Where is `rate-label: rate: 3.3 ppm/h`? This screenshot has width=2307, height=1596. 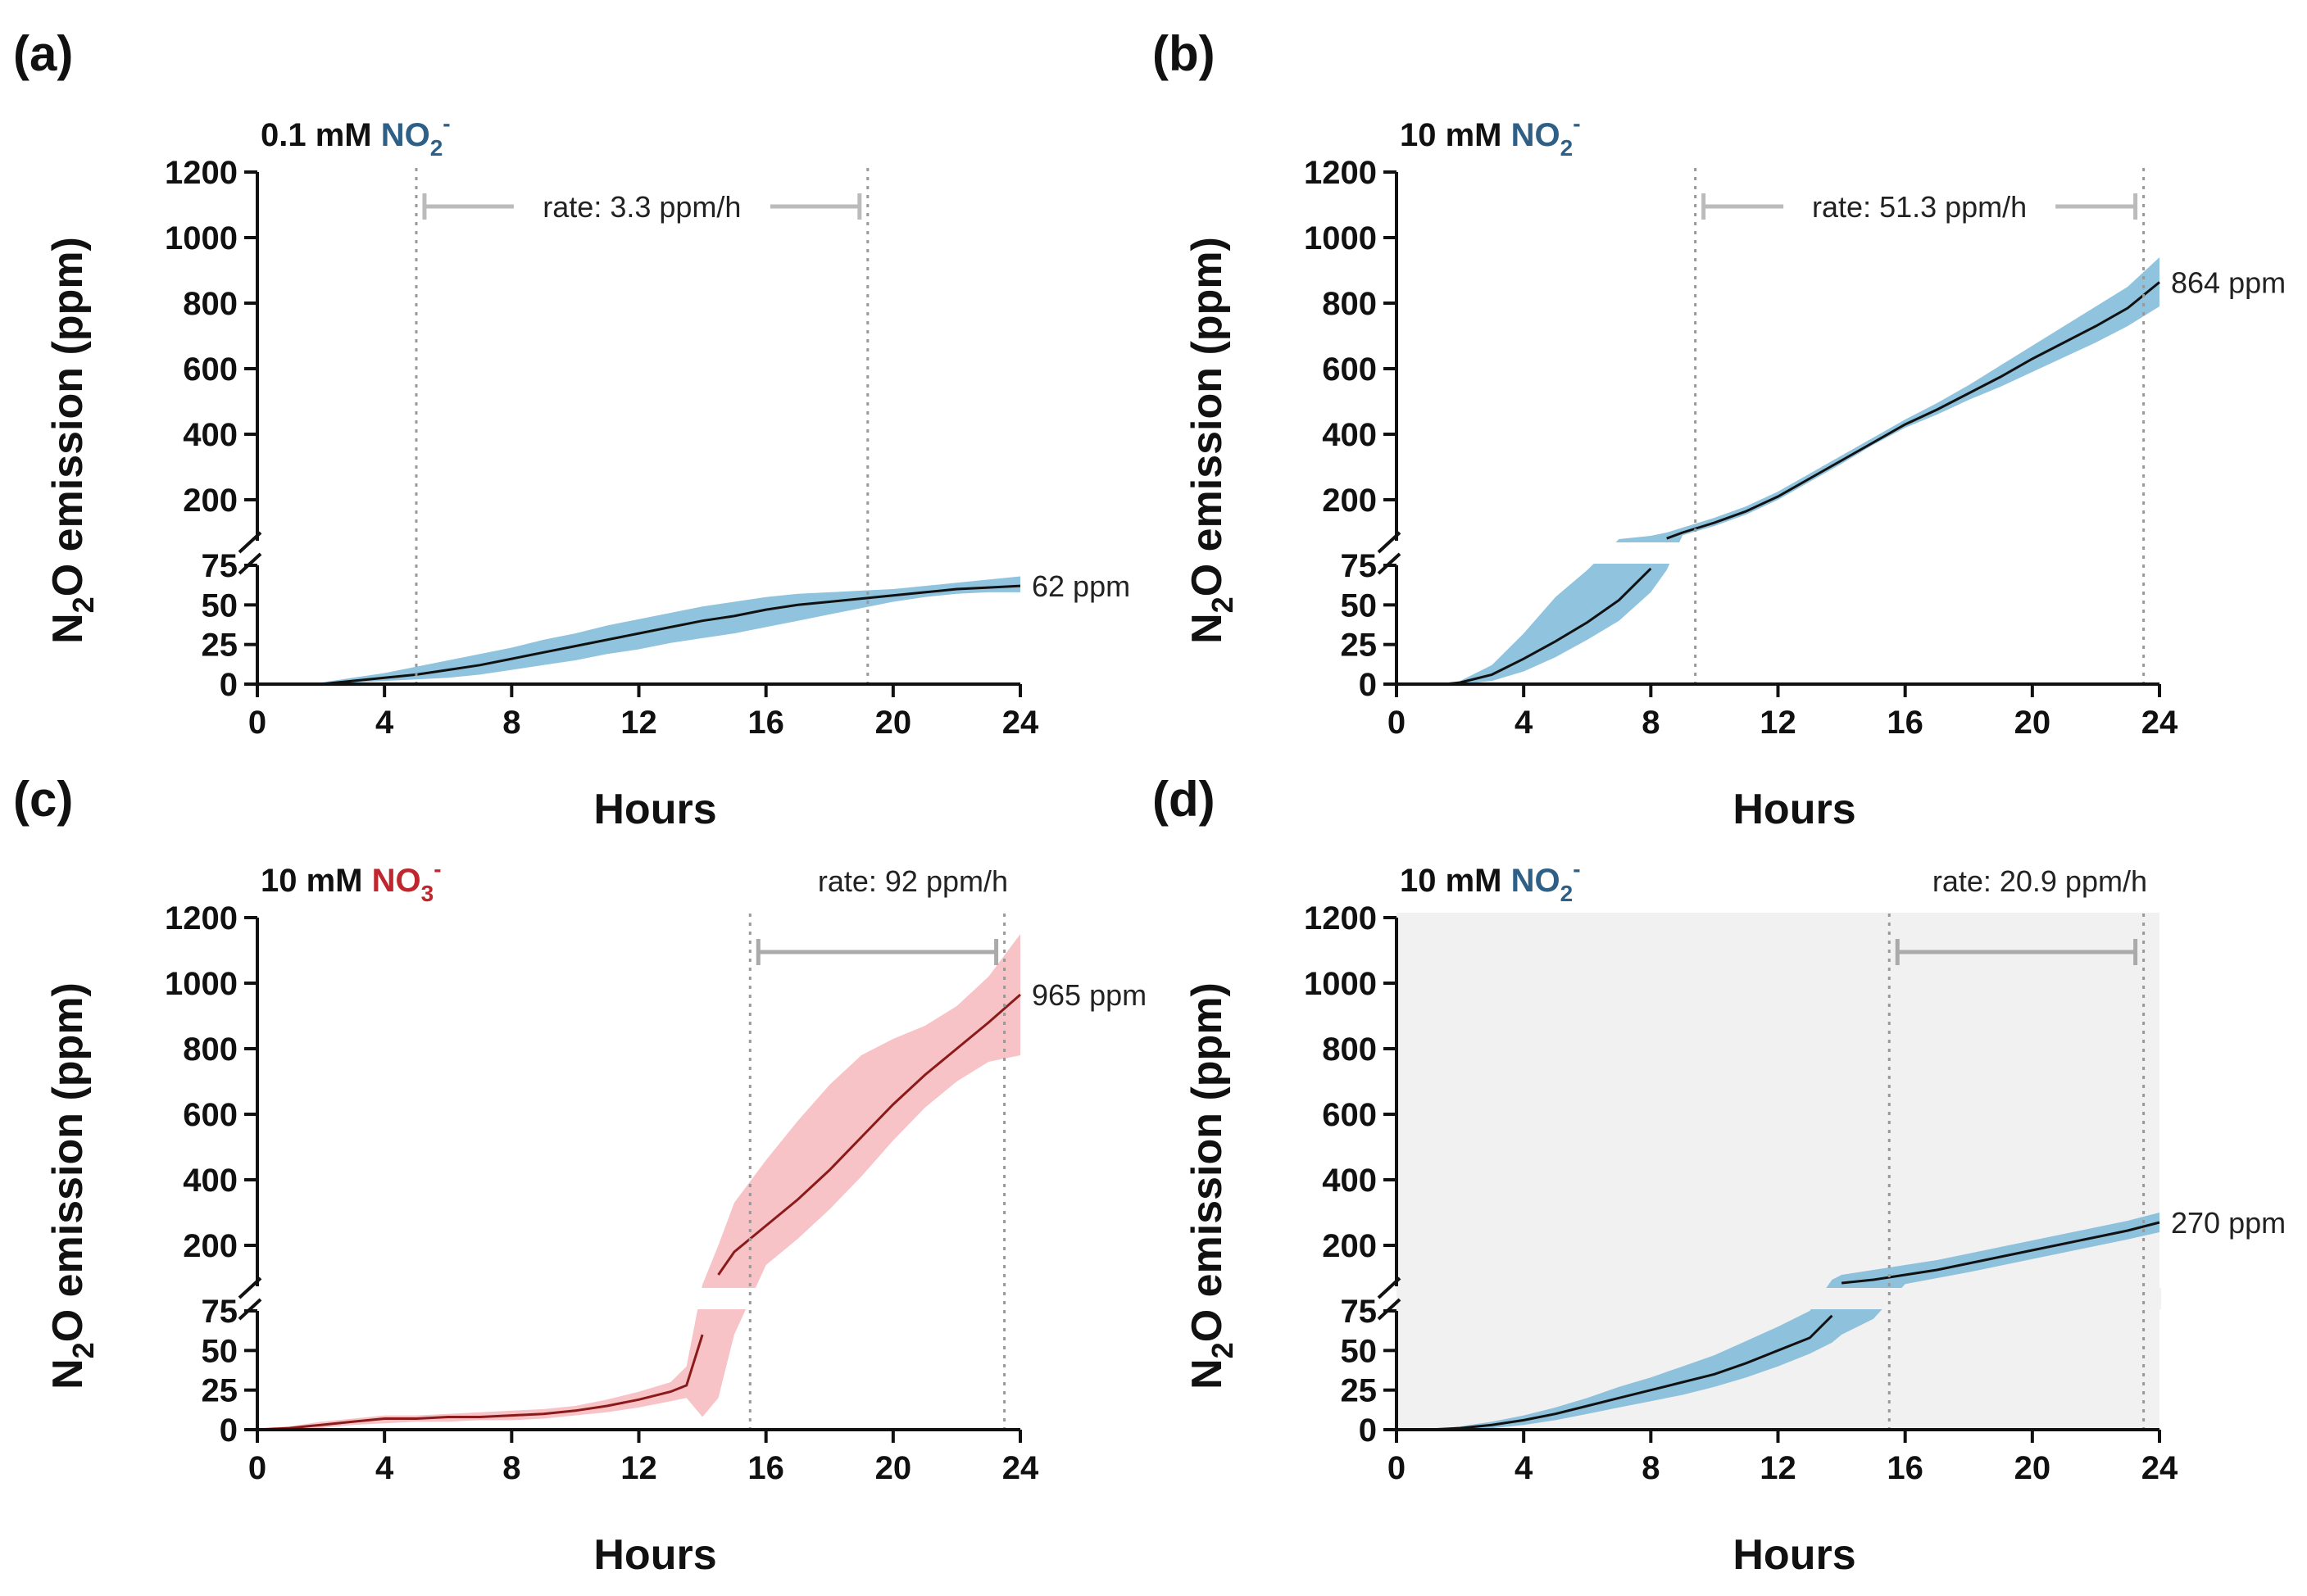
rate-label: rate: 3.3 ppm/h is located at coordinates (642, 207).